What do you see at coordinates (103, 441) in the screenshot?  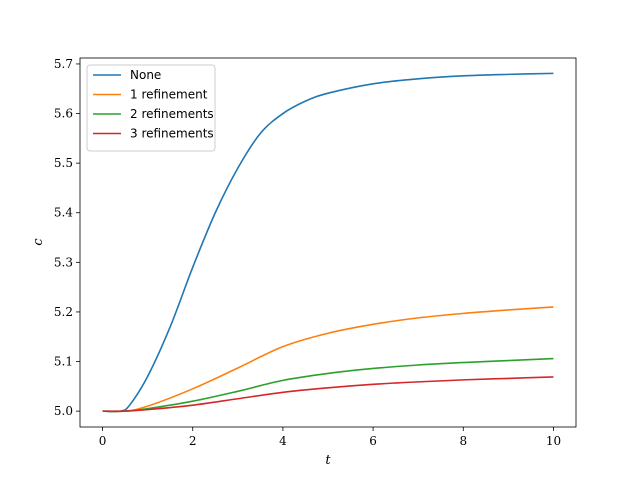 I see `x-tick-label: 0` at bounding box center [103, 441].